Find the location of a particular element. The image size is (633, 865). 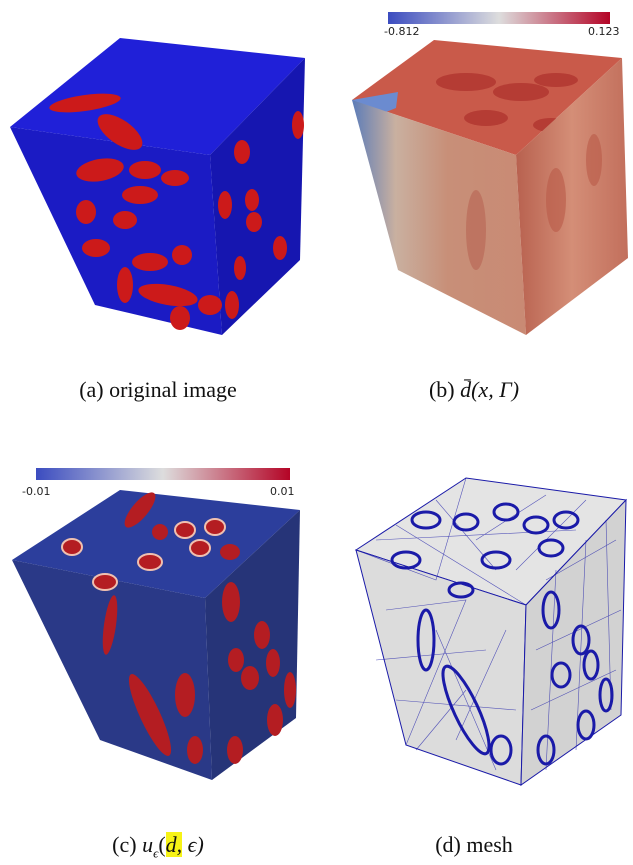

colorbar-c-min: -0.01 is located at coordinates (36, 491).